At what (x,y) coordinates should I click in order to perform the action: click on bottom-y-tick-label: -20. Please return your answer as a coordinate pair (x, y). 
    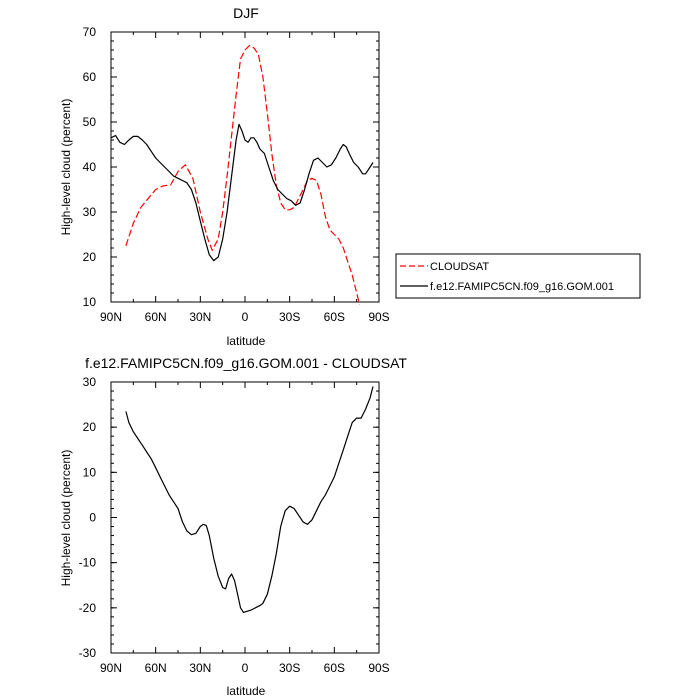
    Looking at the image, I should click on (88, 608).